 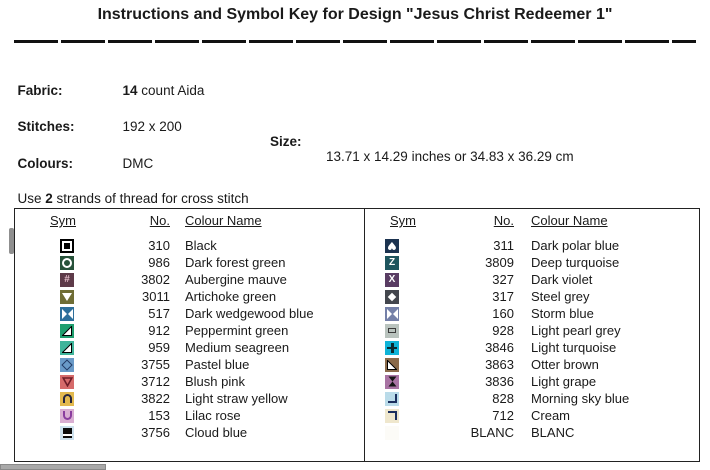 I want to click on key-row: 3712 Blush pink, so click(x=189, y=381).